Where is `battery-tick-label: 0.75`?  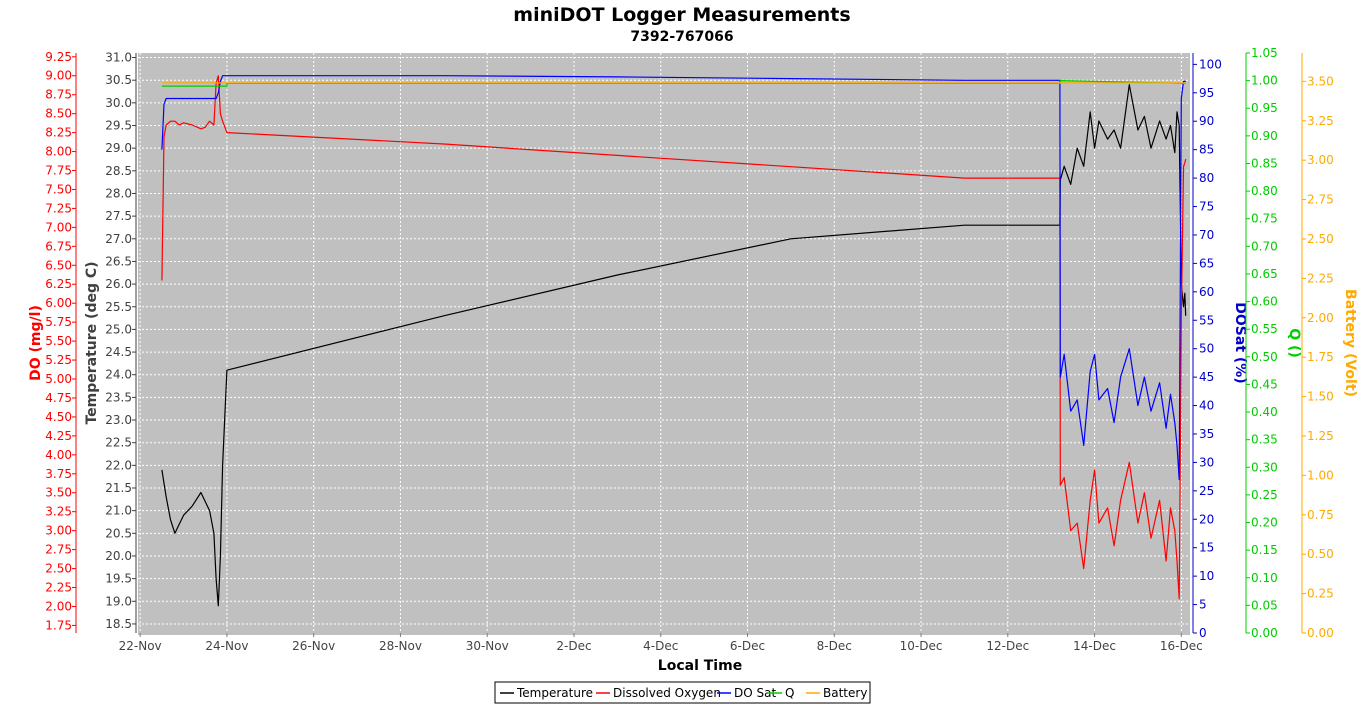
battery-tick-label: 0.75 is located at coordinates (1320, 515).